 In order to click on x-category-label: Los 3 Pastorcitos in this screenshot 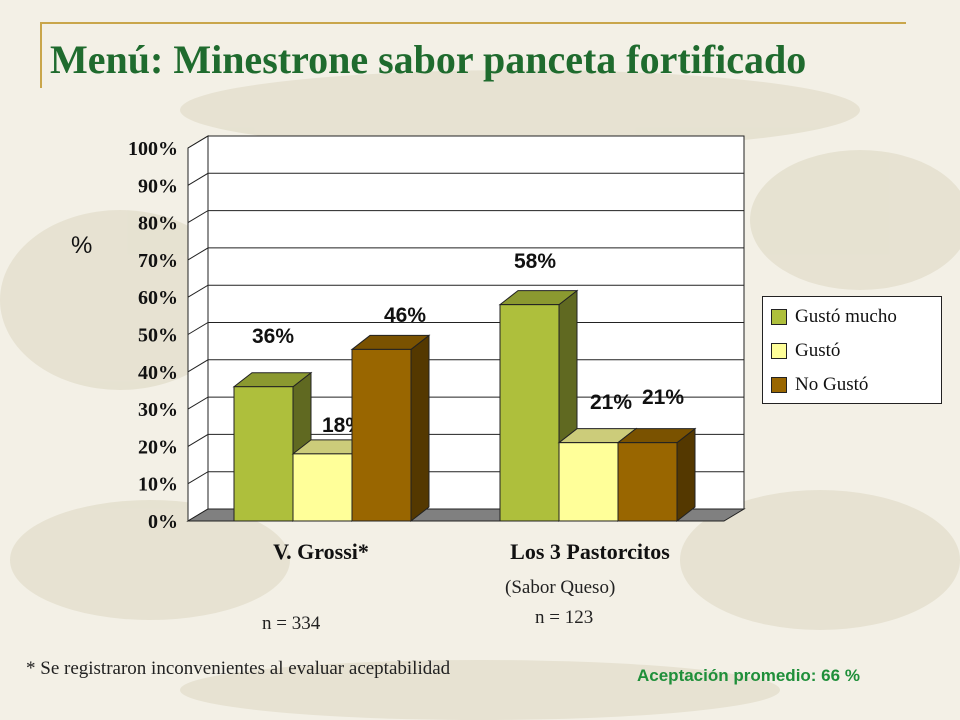, I will do `click(590, 551)`.